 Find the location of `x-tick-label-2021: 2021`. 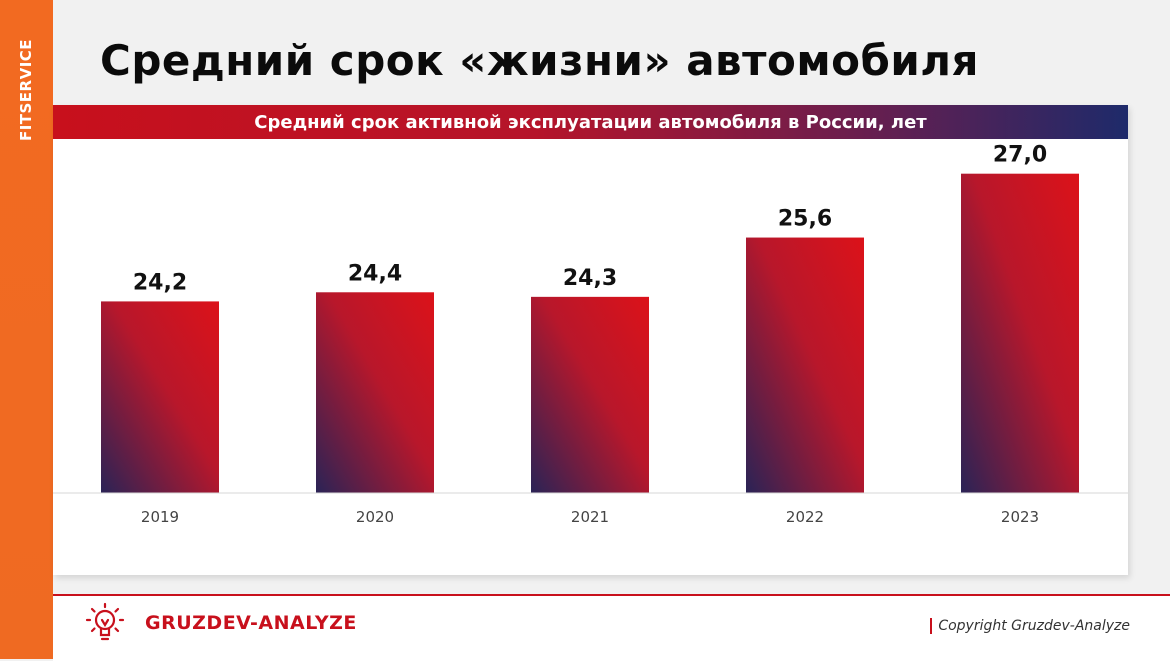

x-tick-label-2021: 2021 is located at coordinates (590, 517).